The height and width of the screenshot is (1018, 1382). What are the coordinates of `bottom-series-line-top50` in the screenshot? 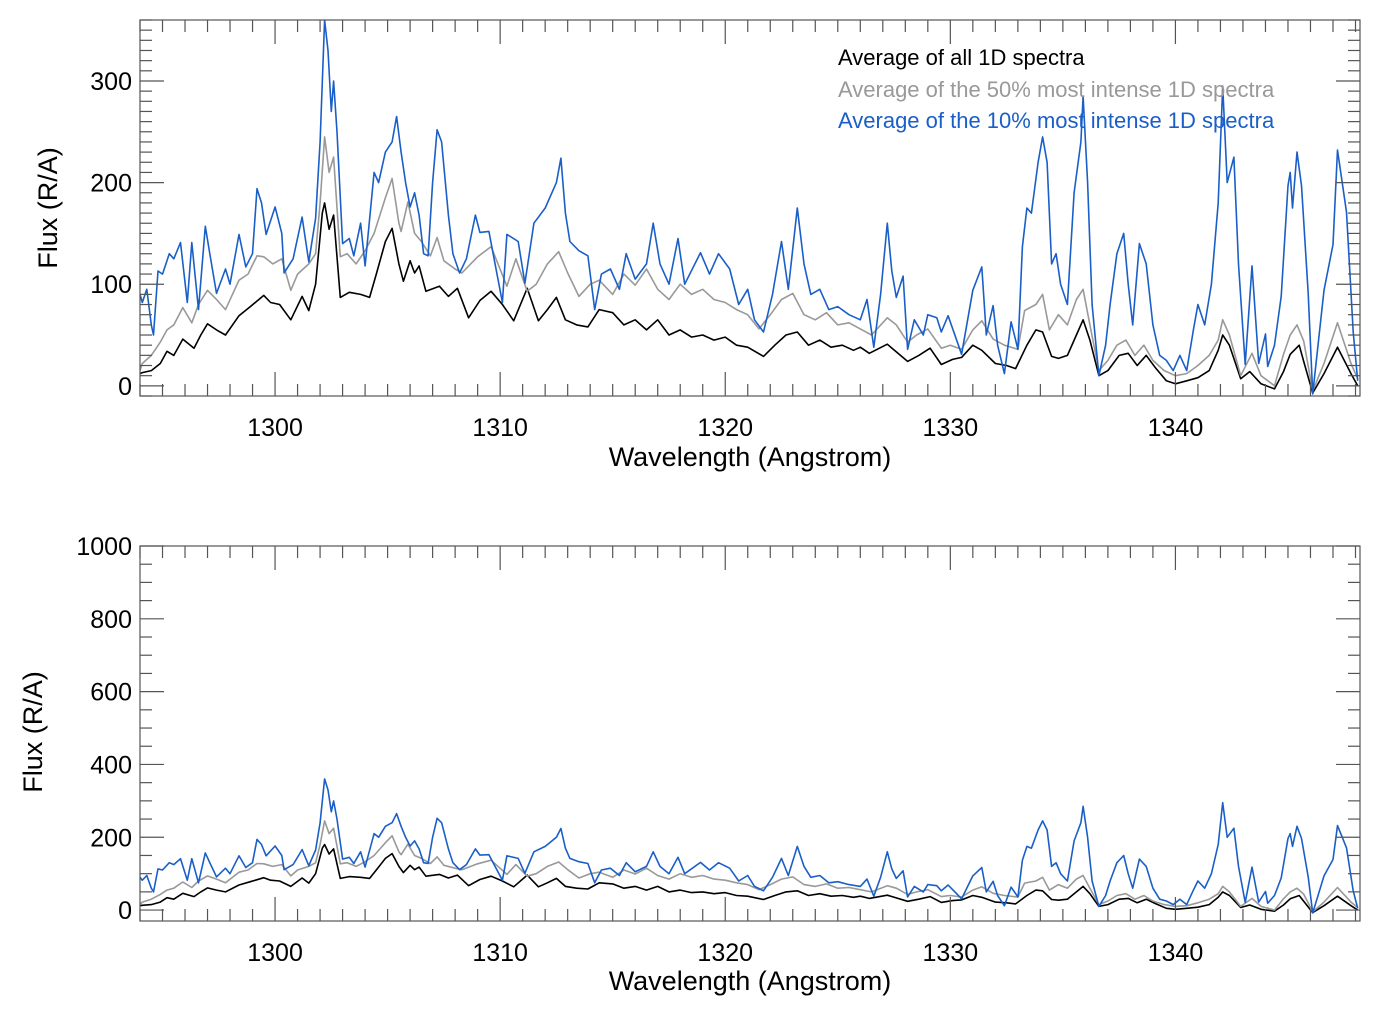 It's located at (749, 866).